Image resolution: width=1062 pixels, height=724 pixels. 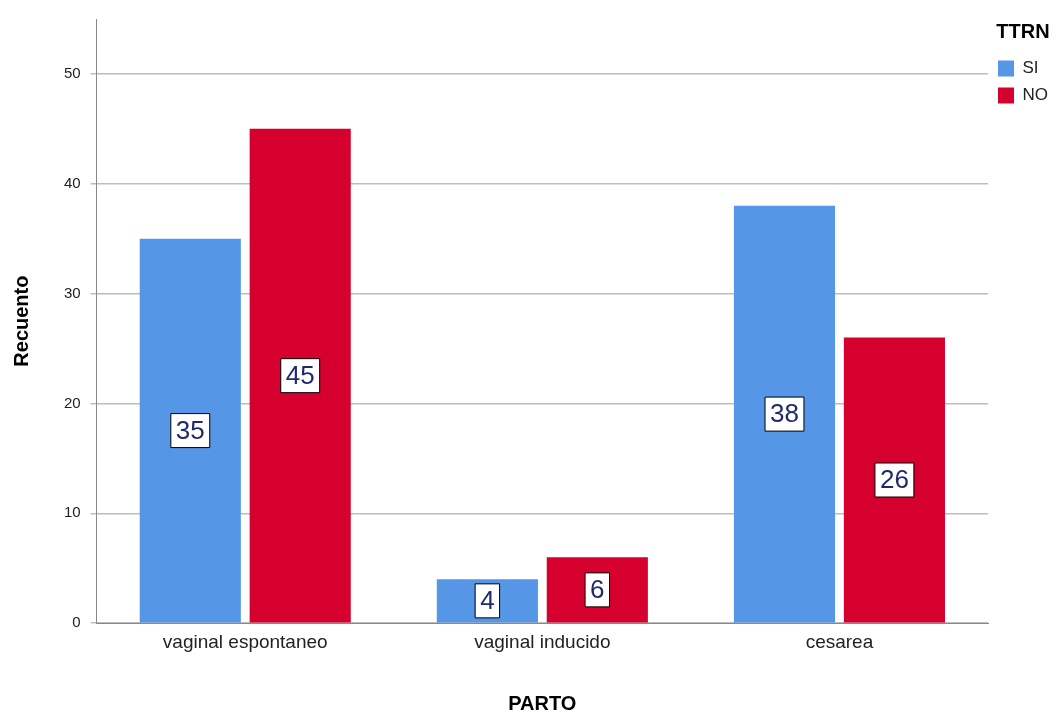 What do you see at coordinates (245, 641) in the screenshot?
I see `x-tick-label: vaginal espontaneo` at bounding box center [245, 641].